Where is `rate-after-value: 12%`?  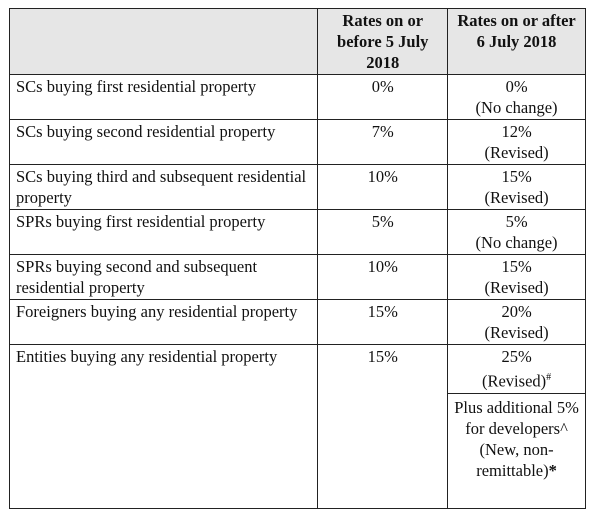 rate-after-value: 12% is located at coordinates (516, 131).